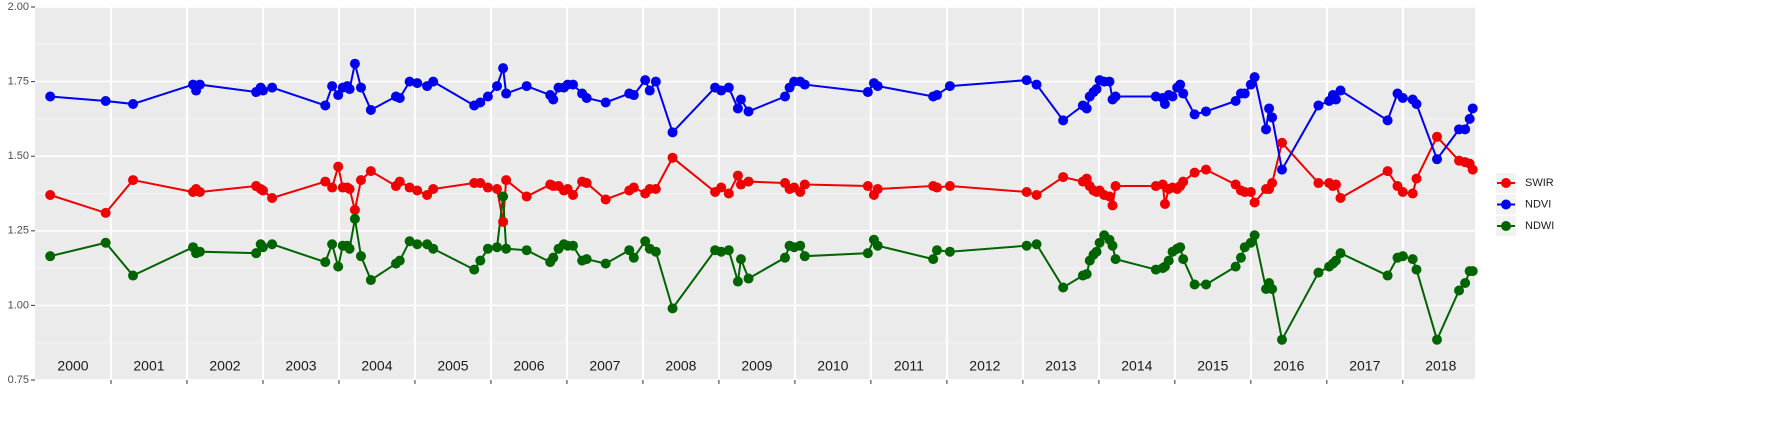 Image resolution: width=1773 pixels, height=442 pixels. I want to click on y-tick-label: 1.75, so click(18, 82).